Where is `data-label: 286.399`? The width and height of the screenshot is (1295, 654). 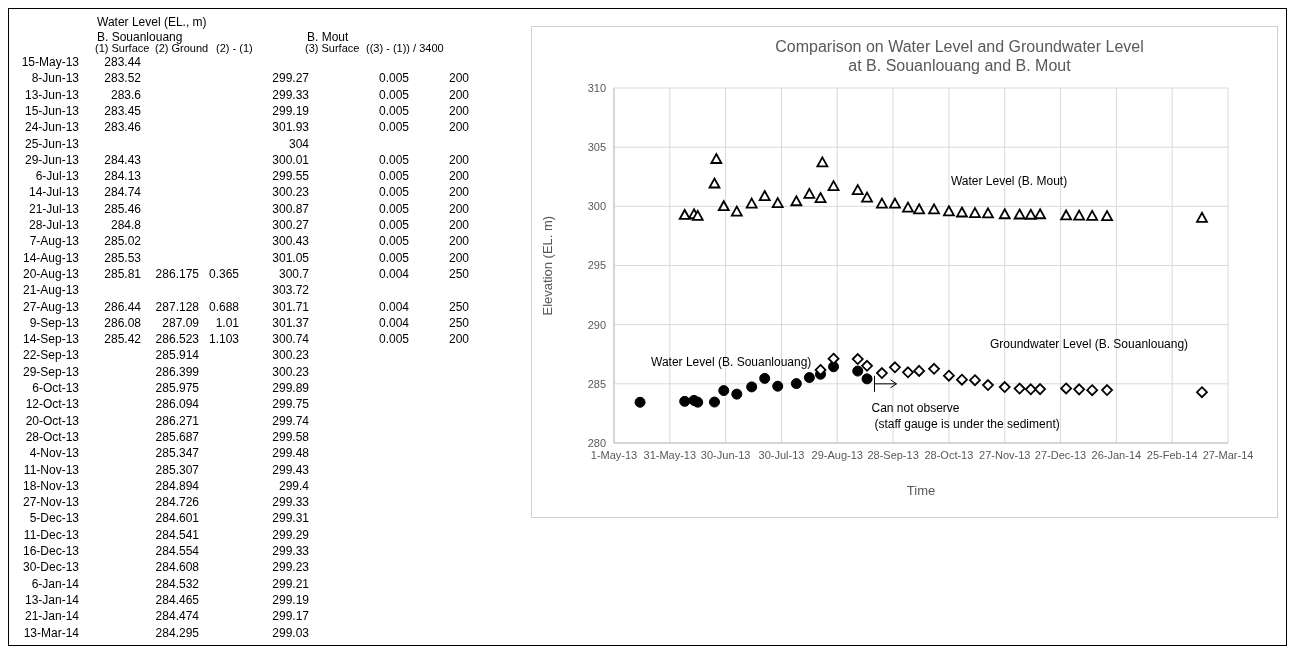
data-label: 286.399 is located at coordinates (176, 371).